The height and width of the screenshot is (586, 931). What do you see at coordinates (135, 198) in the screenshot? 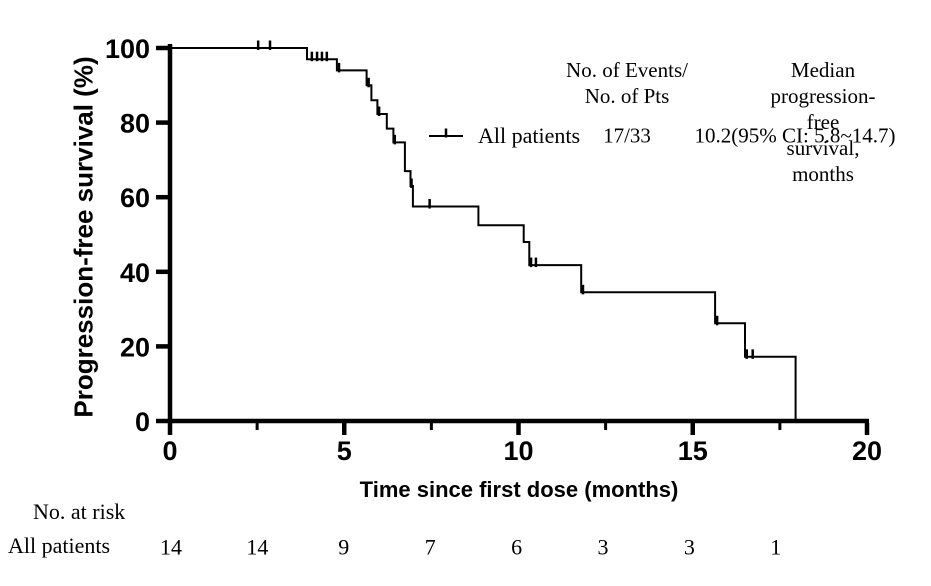
I see `y-tick-label: 60` at bounding box center [135, 198].